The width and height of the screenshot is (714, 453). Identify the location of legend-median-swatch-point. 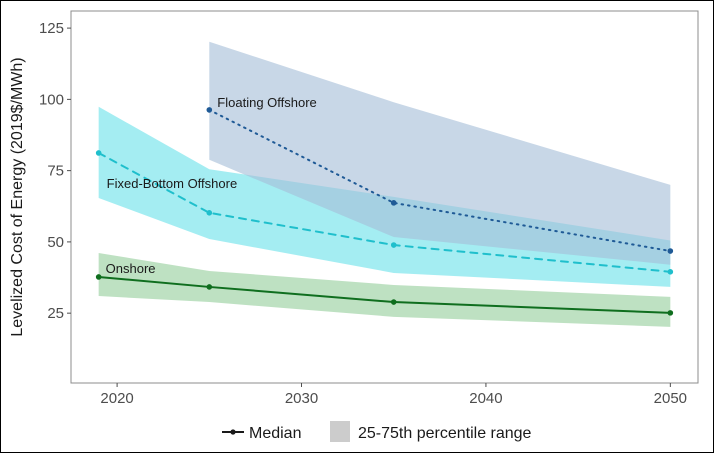
(233, 432).